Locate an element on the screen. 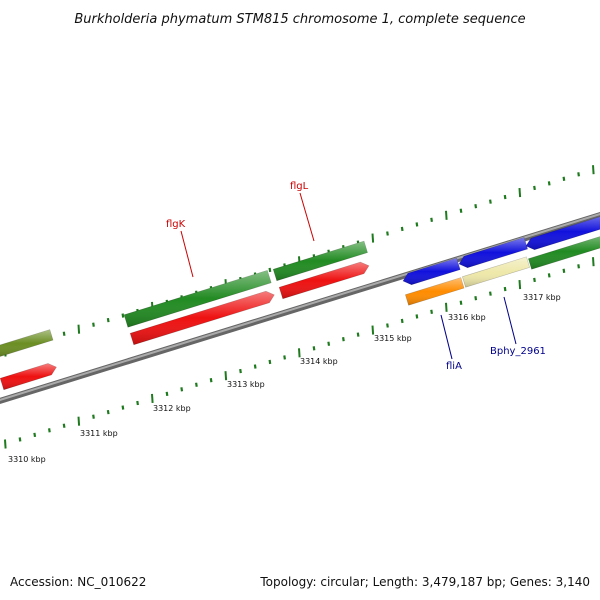 The height and width of the screenshot is (600, 600). gene-label: Bphy_2961 is located at coordinates (518, 351).